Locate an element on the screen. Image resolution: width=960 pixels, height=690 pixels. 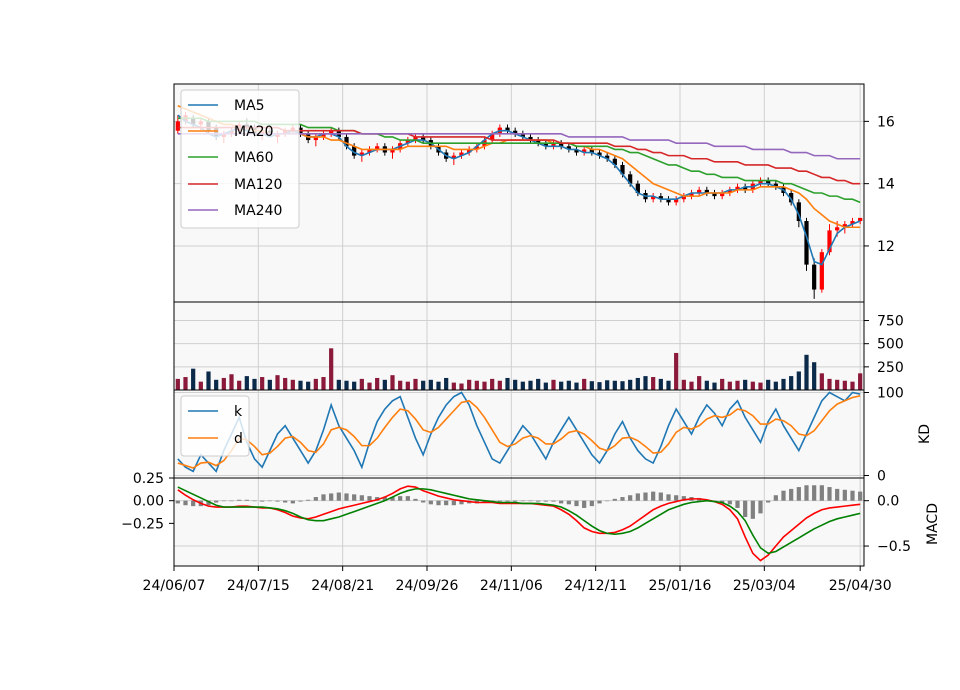
kd-panel-background is located at coordinates (519, 434).